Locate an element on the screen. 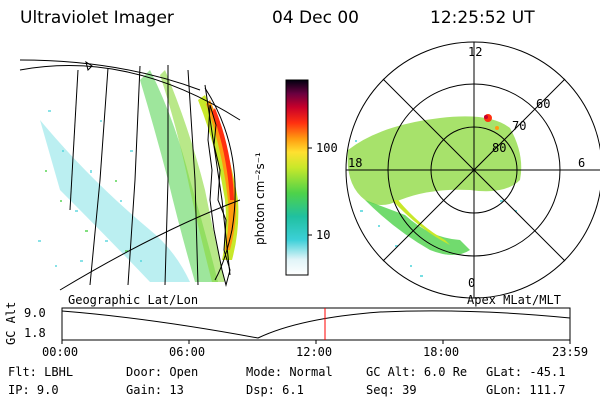 This screenshot has width=600, height=400. orbit-xtick-1200: 12:00 is located at coordinates (314, 352).